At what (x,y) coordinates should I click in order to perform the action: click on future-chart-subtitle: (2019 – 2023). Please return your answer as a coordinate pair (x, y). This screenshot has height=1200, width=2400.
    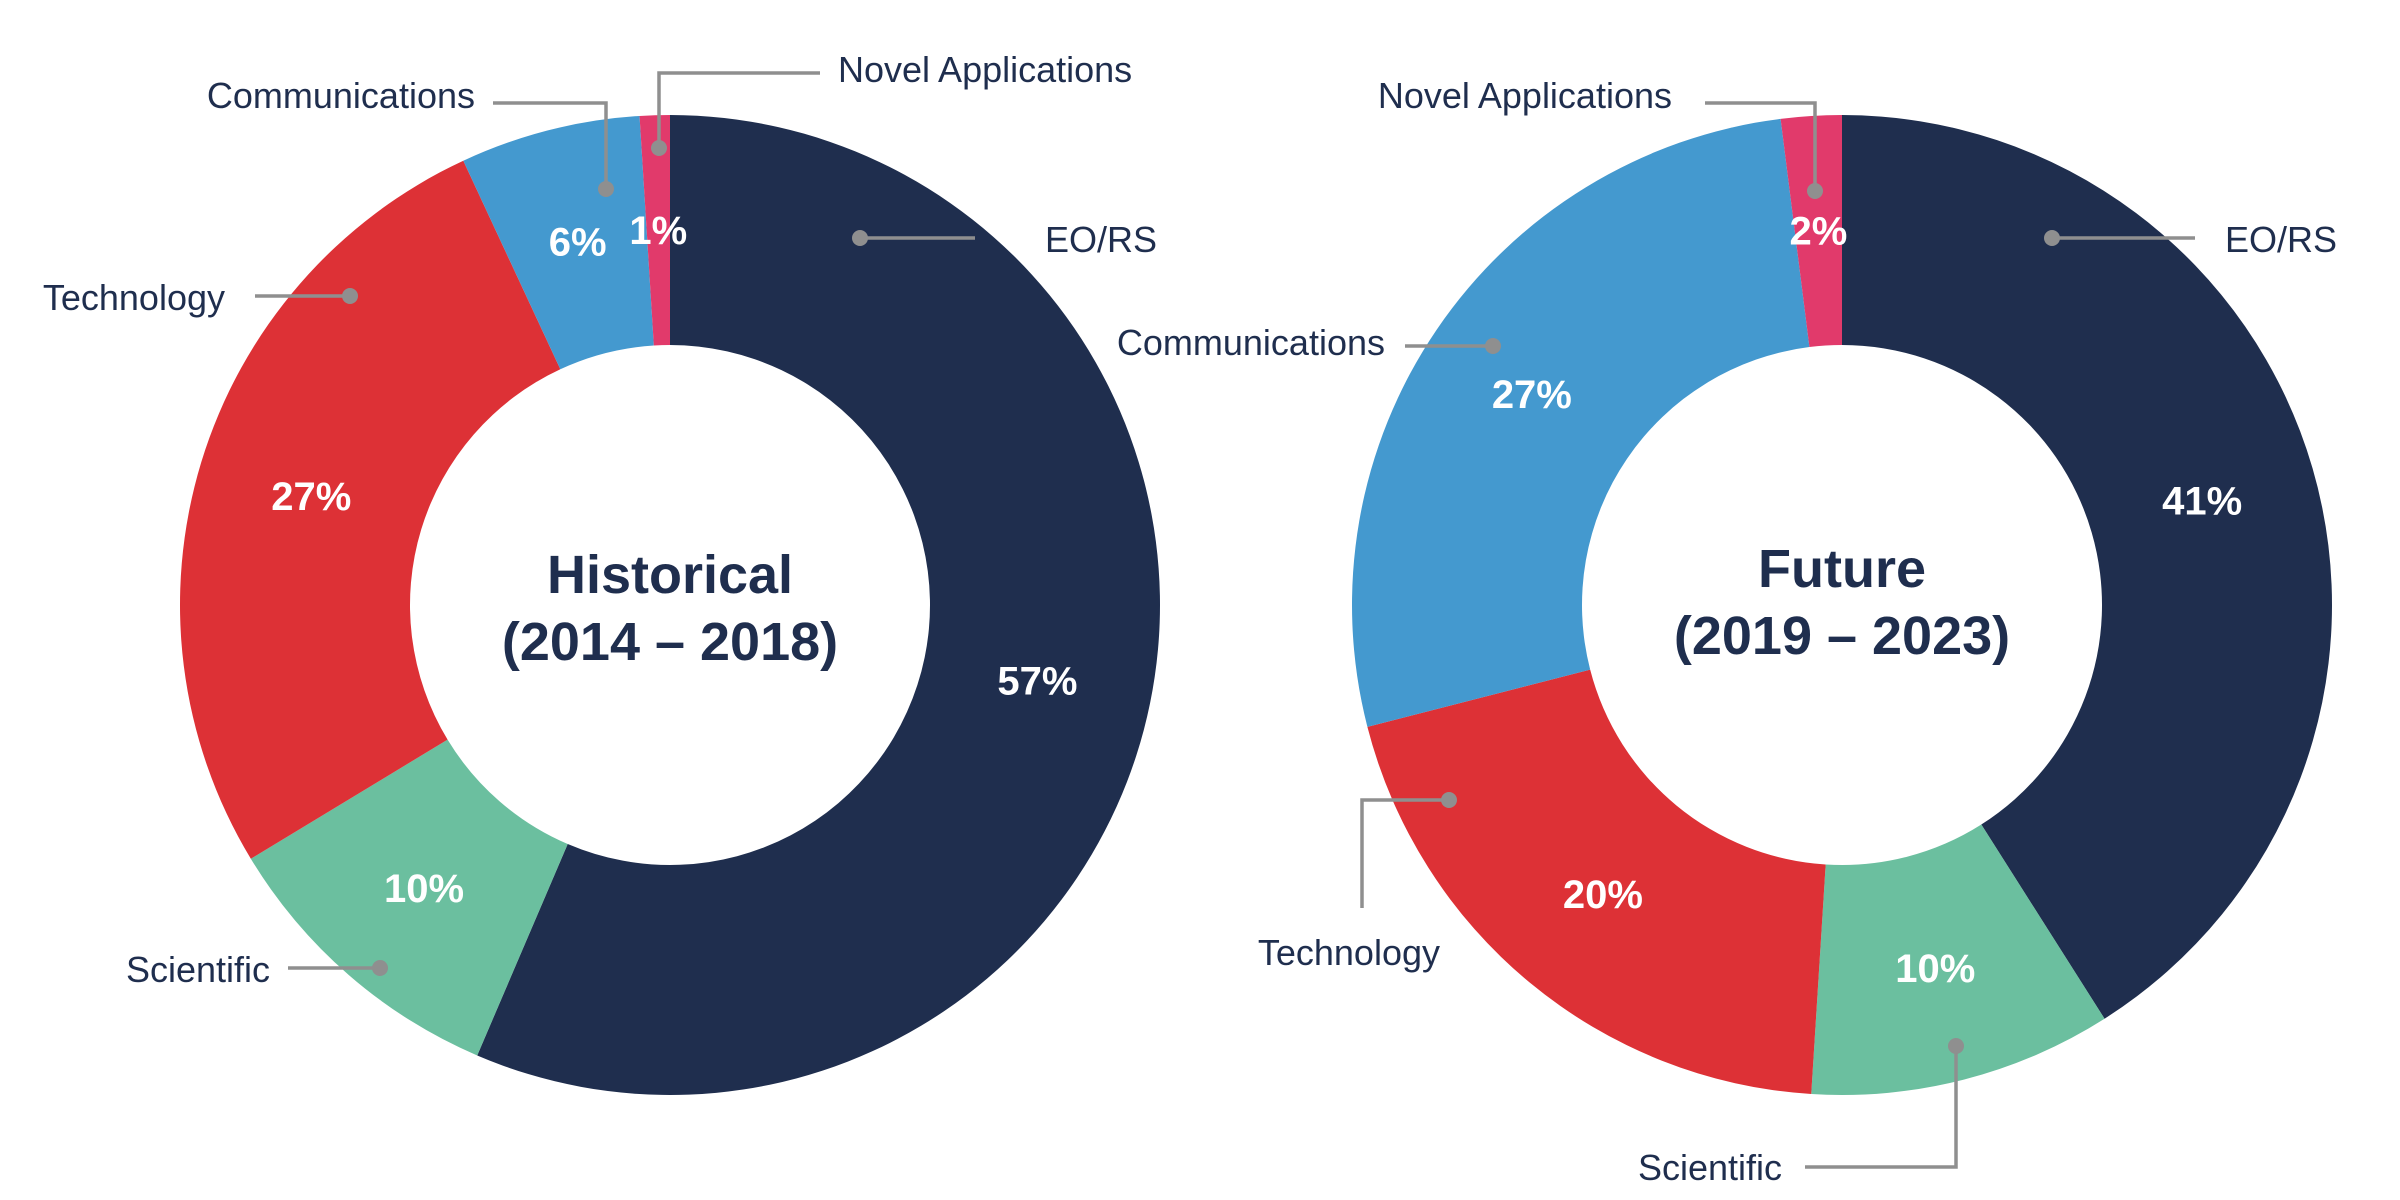
    Looking at the image, I should click on (1842, 636).